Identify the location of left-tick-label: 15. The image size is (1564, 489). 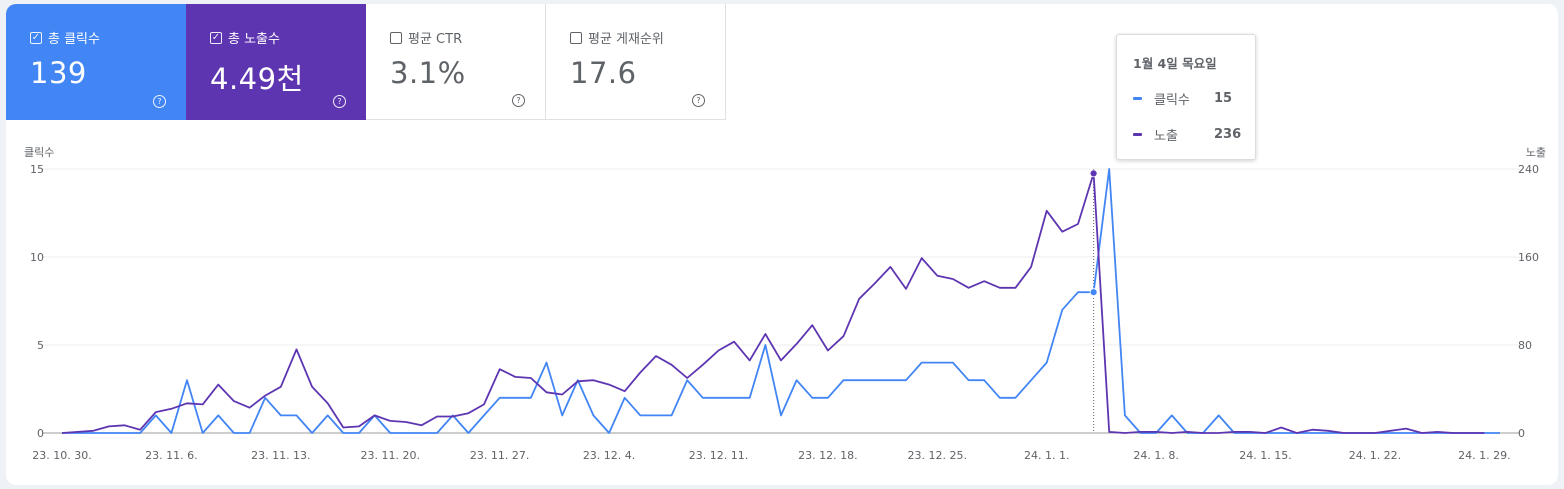
(37, 169).